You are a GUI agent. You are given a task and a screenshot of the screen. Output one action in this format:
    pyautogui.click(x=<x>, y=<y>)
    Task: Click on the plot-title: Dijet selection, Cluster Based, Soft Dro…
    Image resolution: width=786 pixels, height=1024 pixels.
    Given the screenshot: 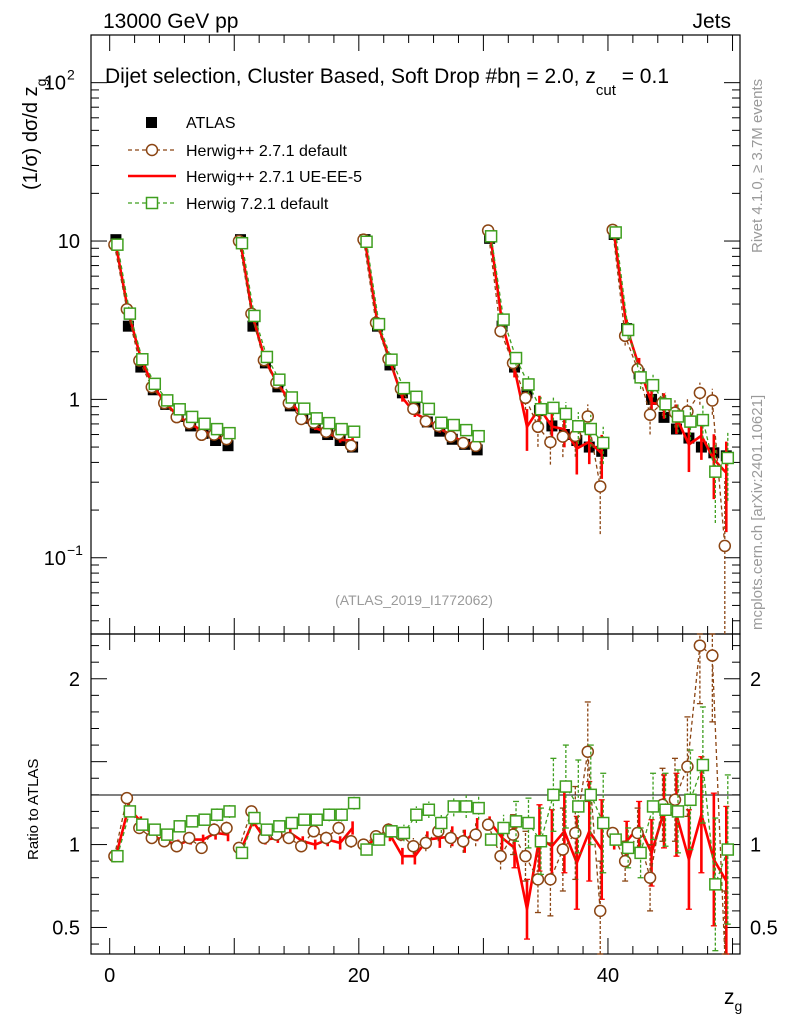 What is the action you would take?
    pyautogui.click(x=387, y=82)
    